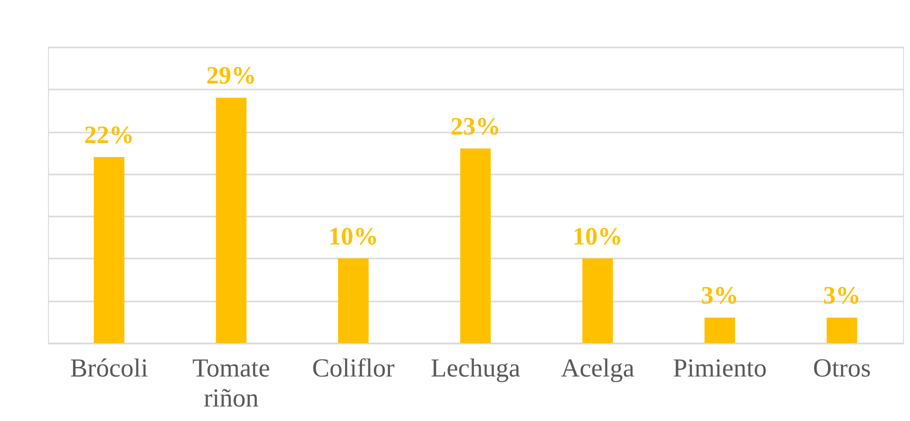 This screenshot has width=910, height=421. Describe the element at coordinates (842, 368) in the screenshot. I see `x-tick-label: Otros` at that location.